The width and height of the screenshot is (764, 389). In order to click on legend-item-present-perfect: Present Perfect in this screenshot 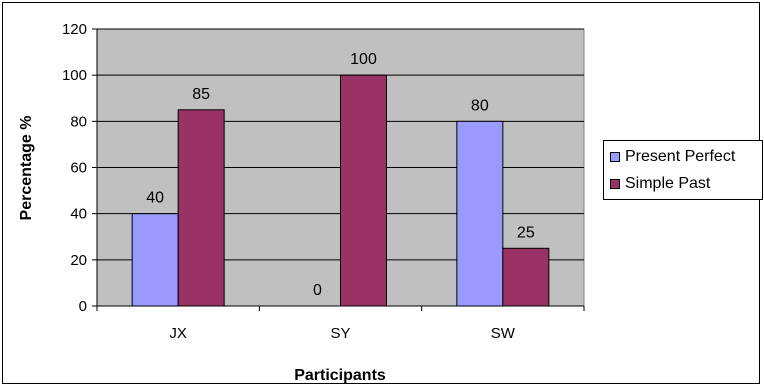, I will do `click(672, 157)`.